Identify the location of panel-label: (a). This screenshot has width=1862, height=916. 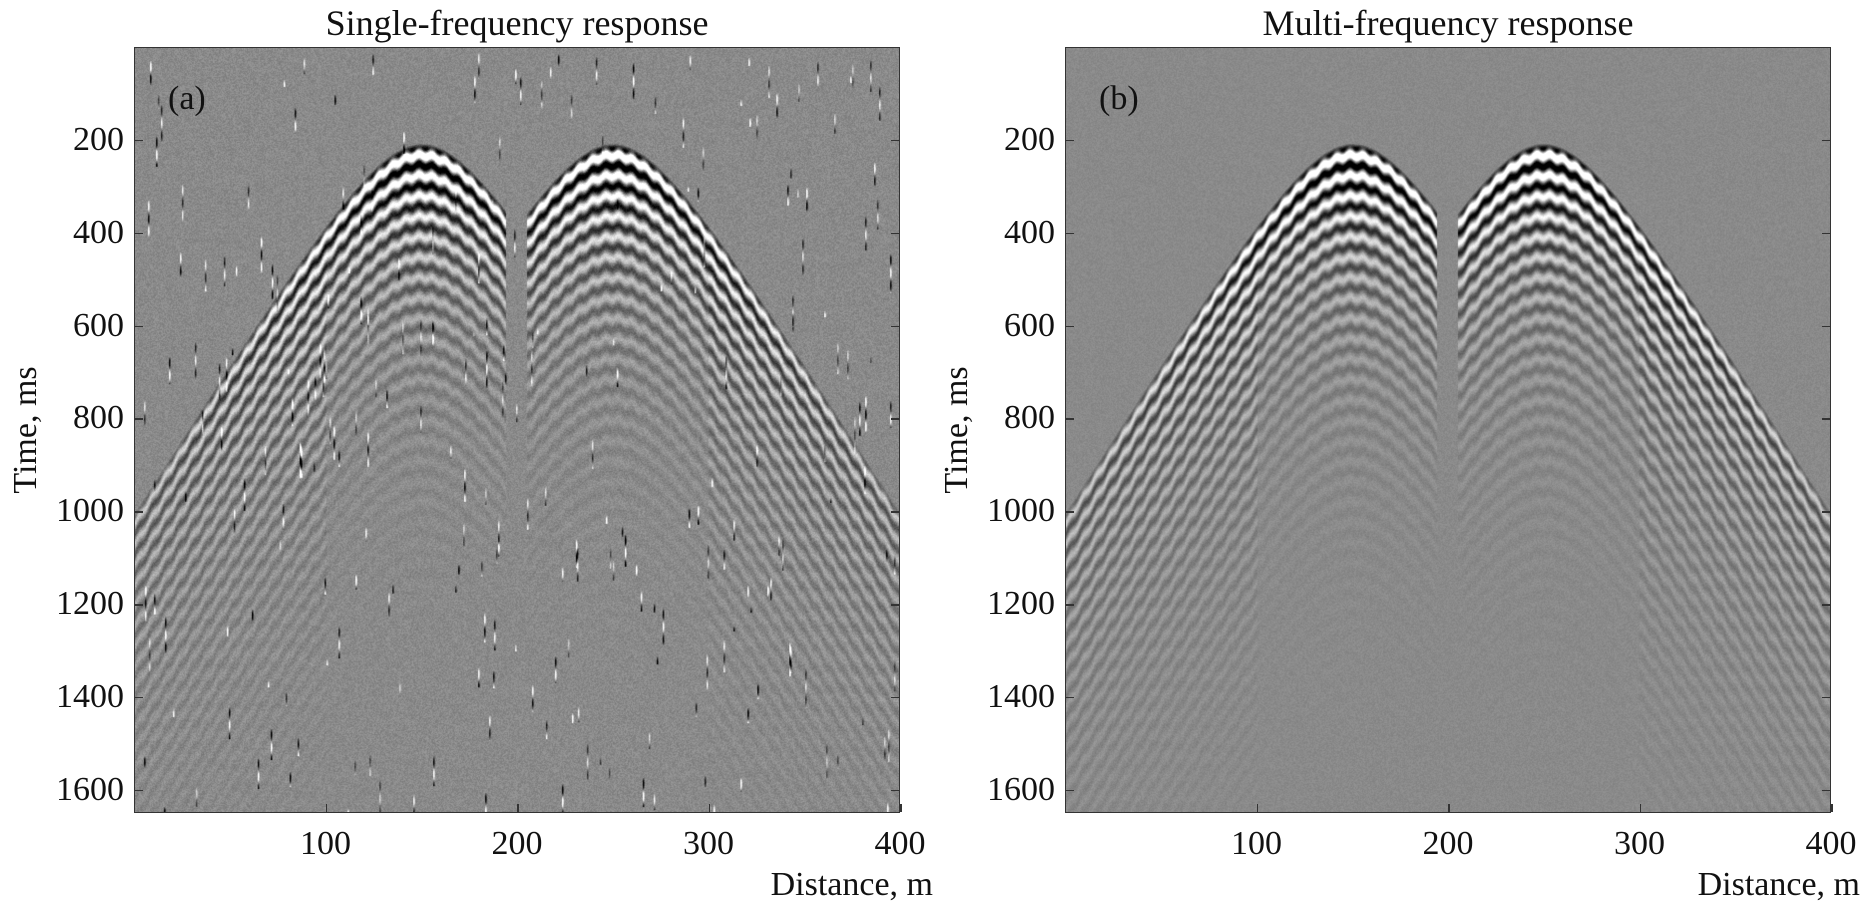
(187, 98).